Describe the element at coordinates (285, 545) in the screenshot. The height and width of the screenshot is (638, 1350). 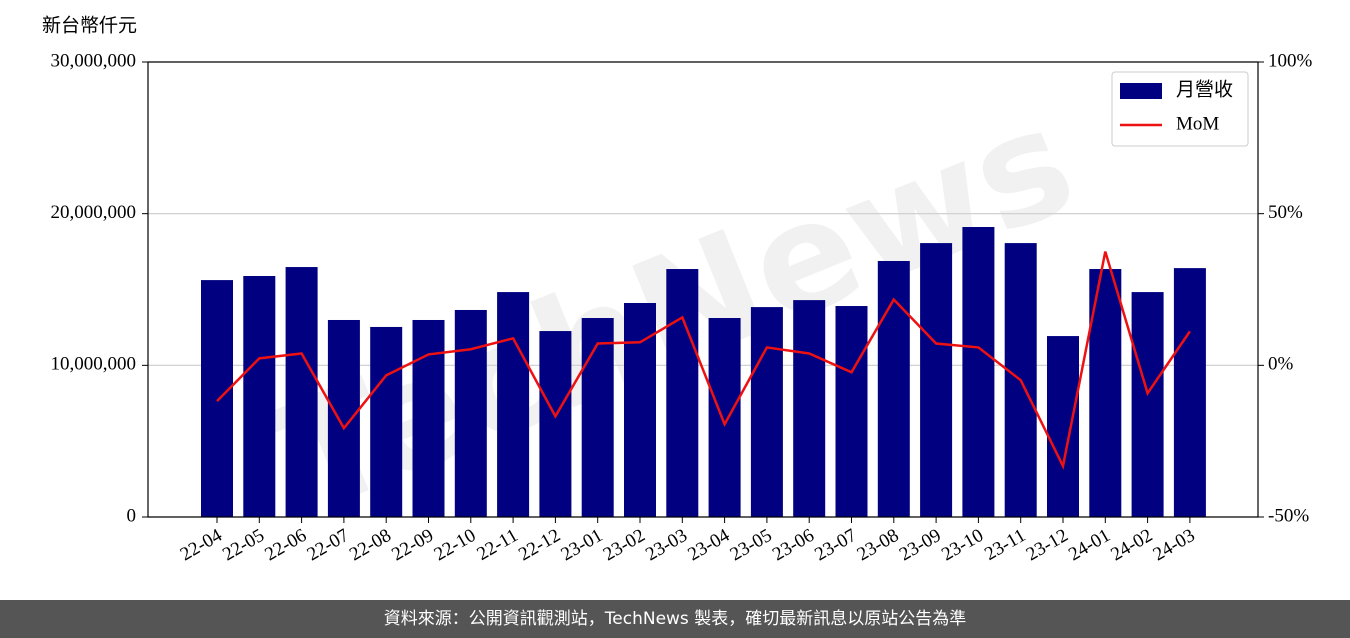
I see `x-tick-label: 22-06` at that location.